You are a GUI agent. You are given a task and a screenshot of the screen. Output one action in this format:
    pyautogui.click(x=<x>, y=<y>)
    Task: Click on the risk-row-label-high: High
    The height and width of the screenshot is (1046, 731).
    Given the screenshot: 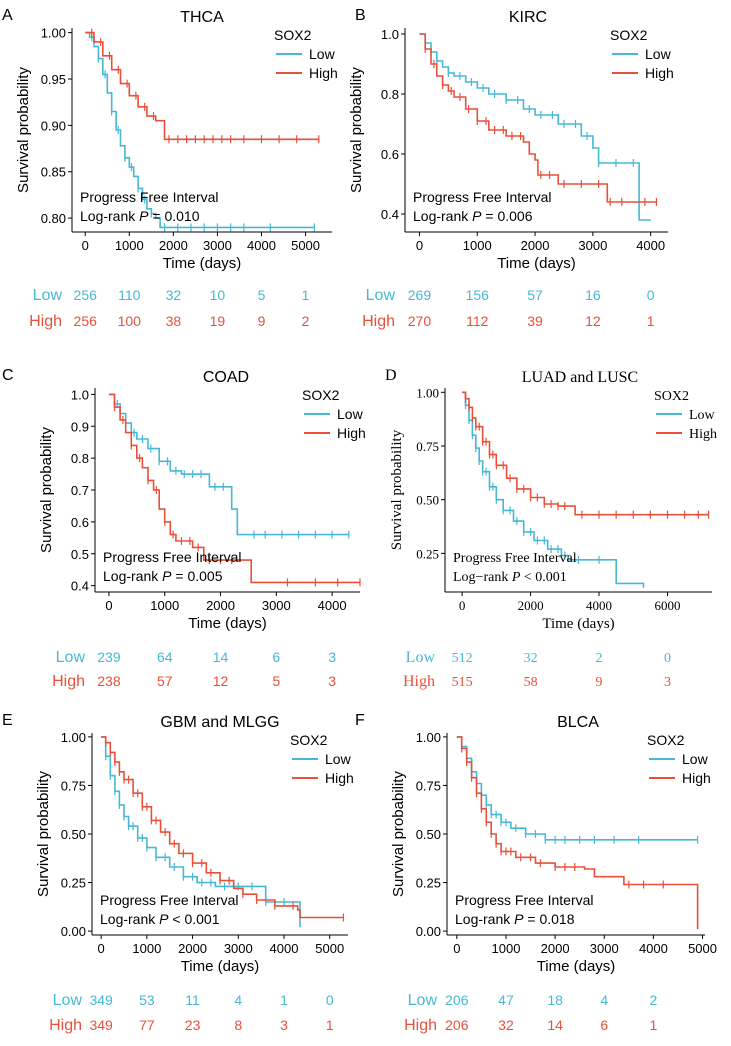 What is the action you would take?
    pyautogui.click(x=45, y=321)
    